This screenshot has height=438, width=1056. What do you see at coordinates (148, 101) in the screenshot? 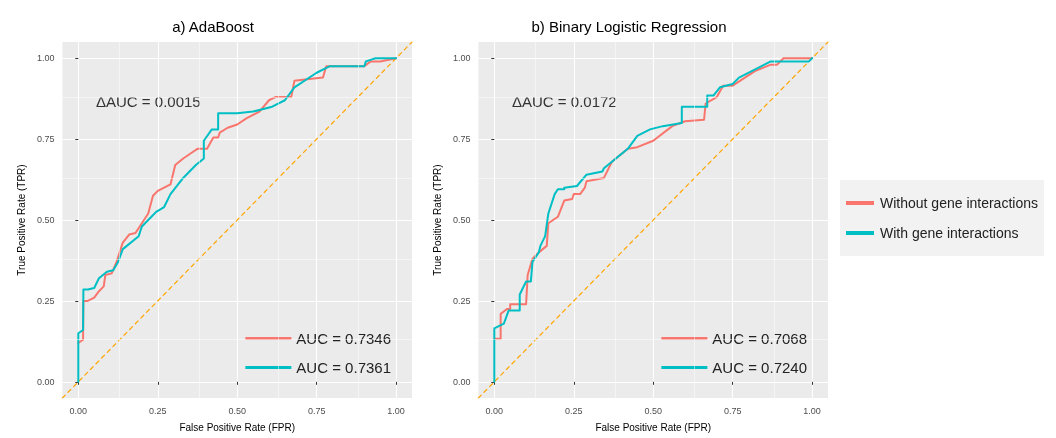
I see `annotation: ΔAUC = 0.0015` at bounding box center [148, 101].